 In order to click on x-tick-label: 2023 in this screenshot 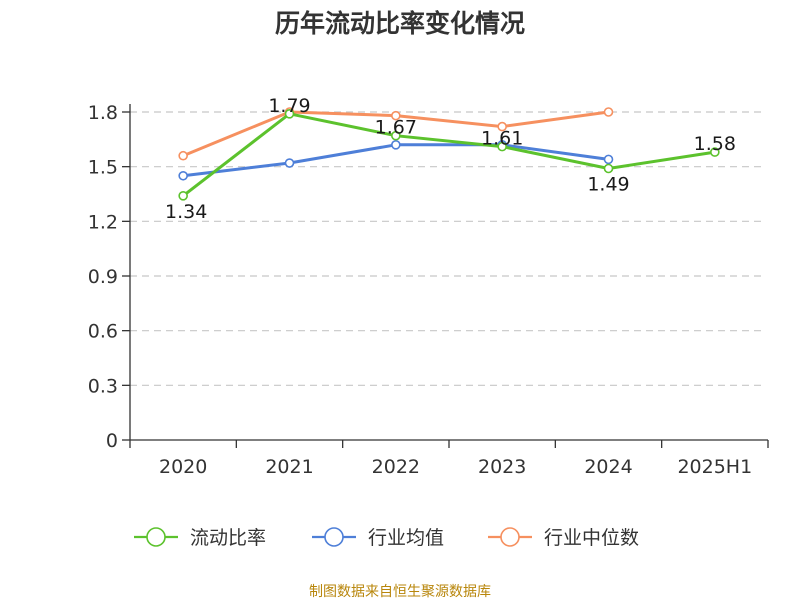, I will do `click(502, 467)`.